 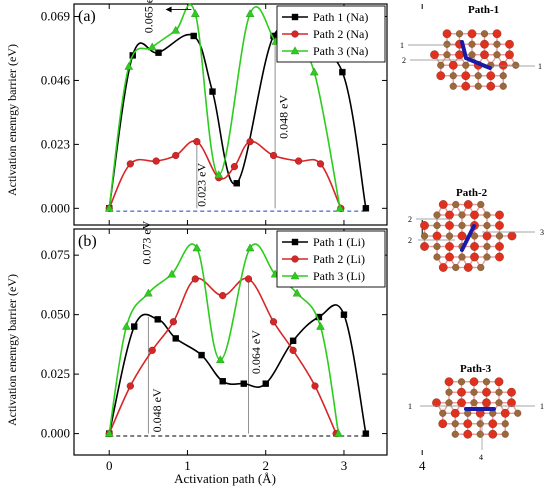 What do you see at coordinates (87, 16) in the screenshot?
I see `panel-label: (a)` at bounding box center [87, 16].